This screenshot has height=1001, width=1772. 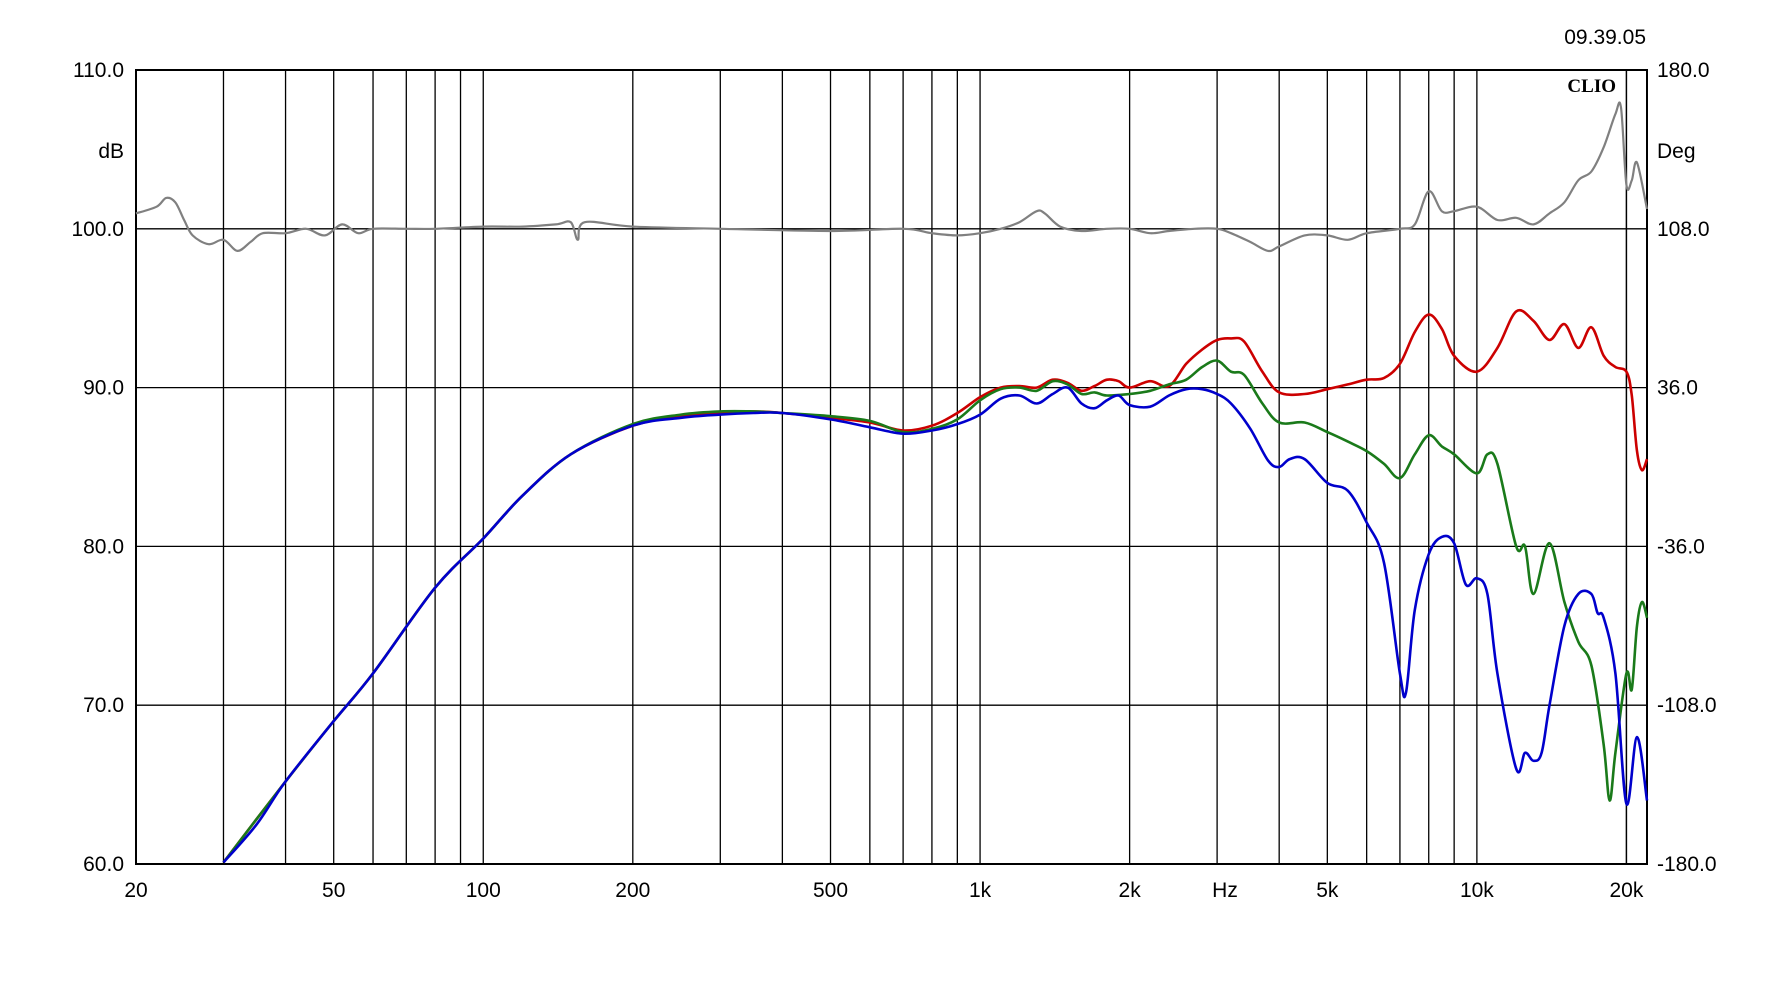 What do you see at coordinates (830, 890) in the screenshot?
I see `x-tick-label: 500` at bounding box center [830, 890].